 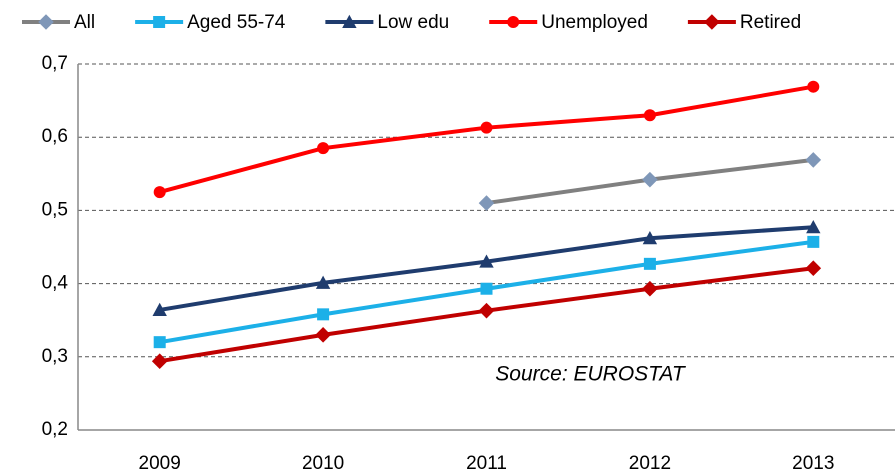 I want to click on legend-label: Retired, so click(x=770, y=22).